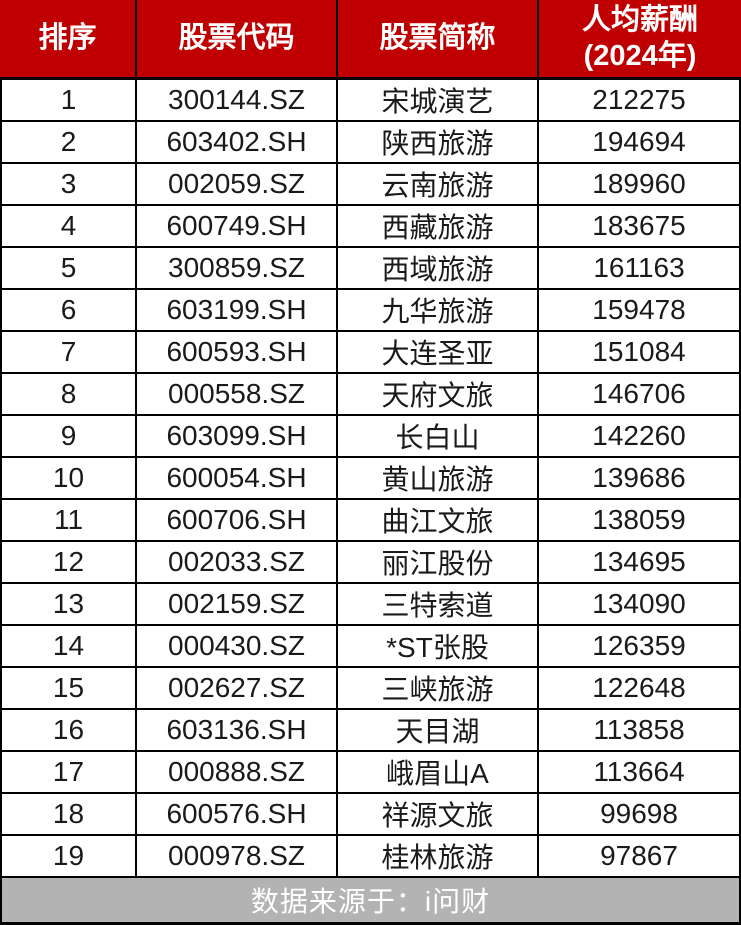  I want to click on cell-salary: 99698, so click(639, 813).